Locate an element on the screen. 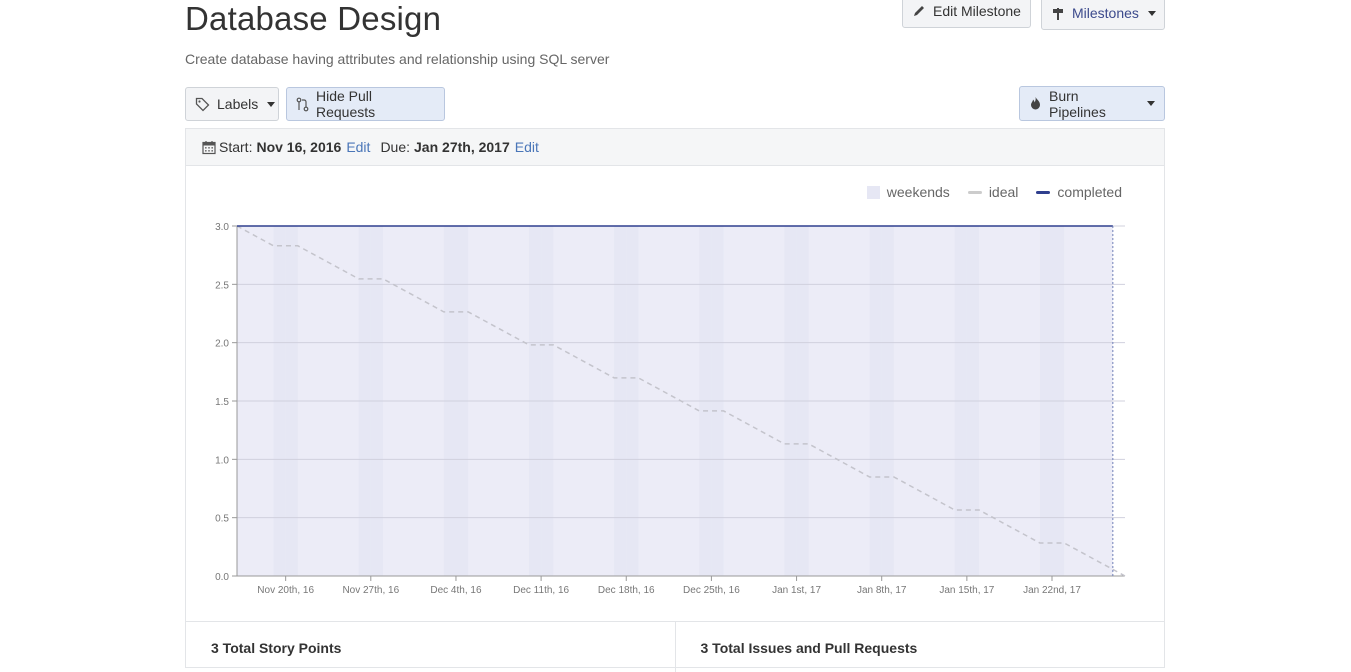 The height and width of the screenshot is (672, 1351). fire-icon is located at coordinates (1035, 103).